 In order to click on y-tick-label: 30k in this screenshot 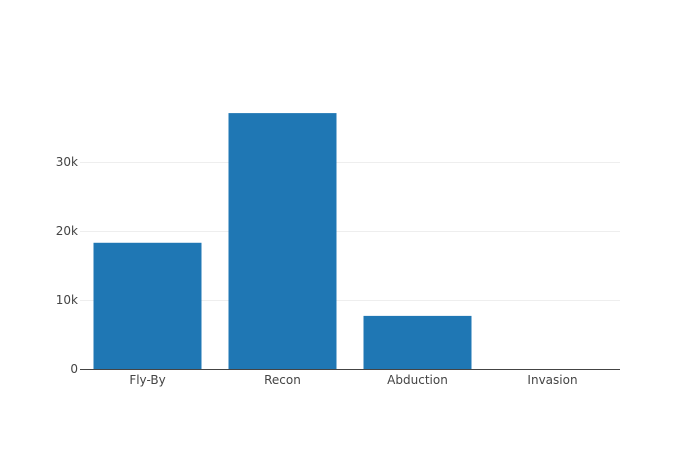, I will do `click(67, 162)`.